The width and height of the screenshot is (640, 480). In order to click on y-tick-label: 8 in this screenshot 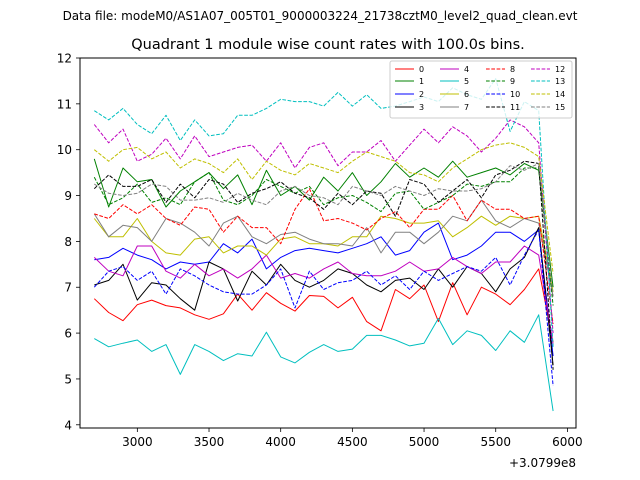, I will do `click(68, 242)`.